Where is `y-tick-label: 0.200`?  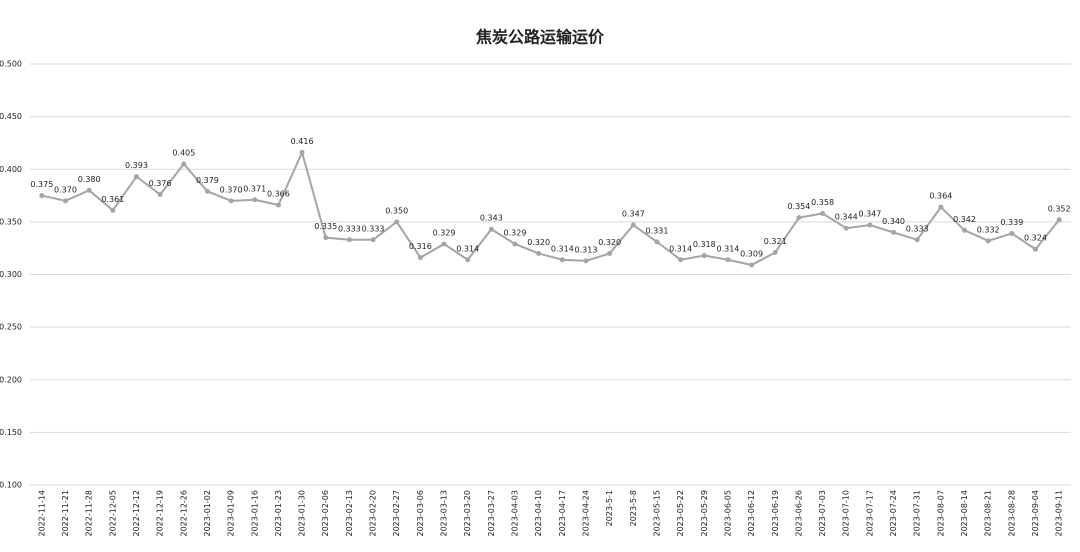 y-tick-label: 0.200 is located at coordinates (11, 379).